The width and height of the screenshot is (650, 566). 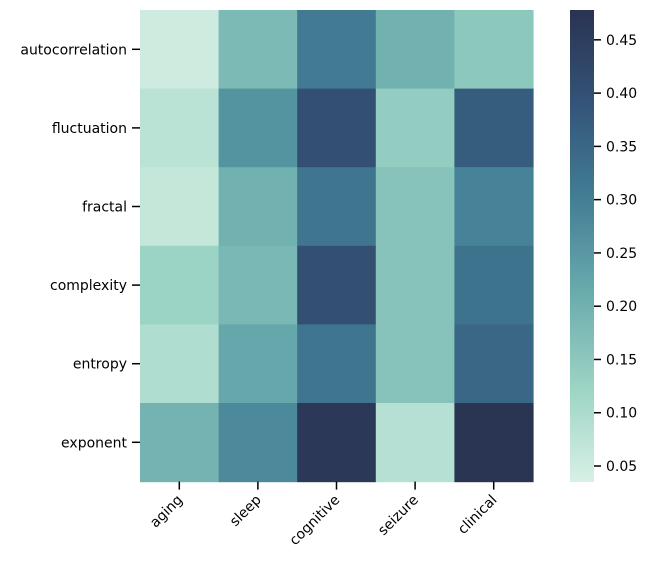 What do you see at coordinates (100, 365) in the screenshot?
I see `y-tick-label: entropy` at bounding box center [100, 365].